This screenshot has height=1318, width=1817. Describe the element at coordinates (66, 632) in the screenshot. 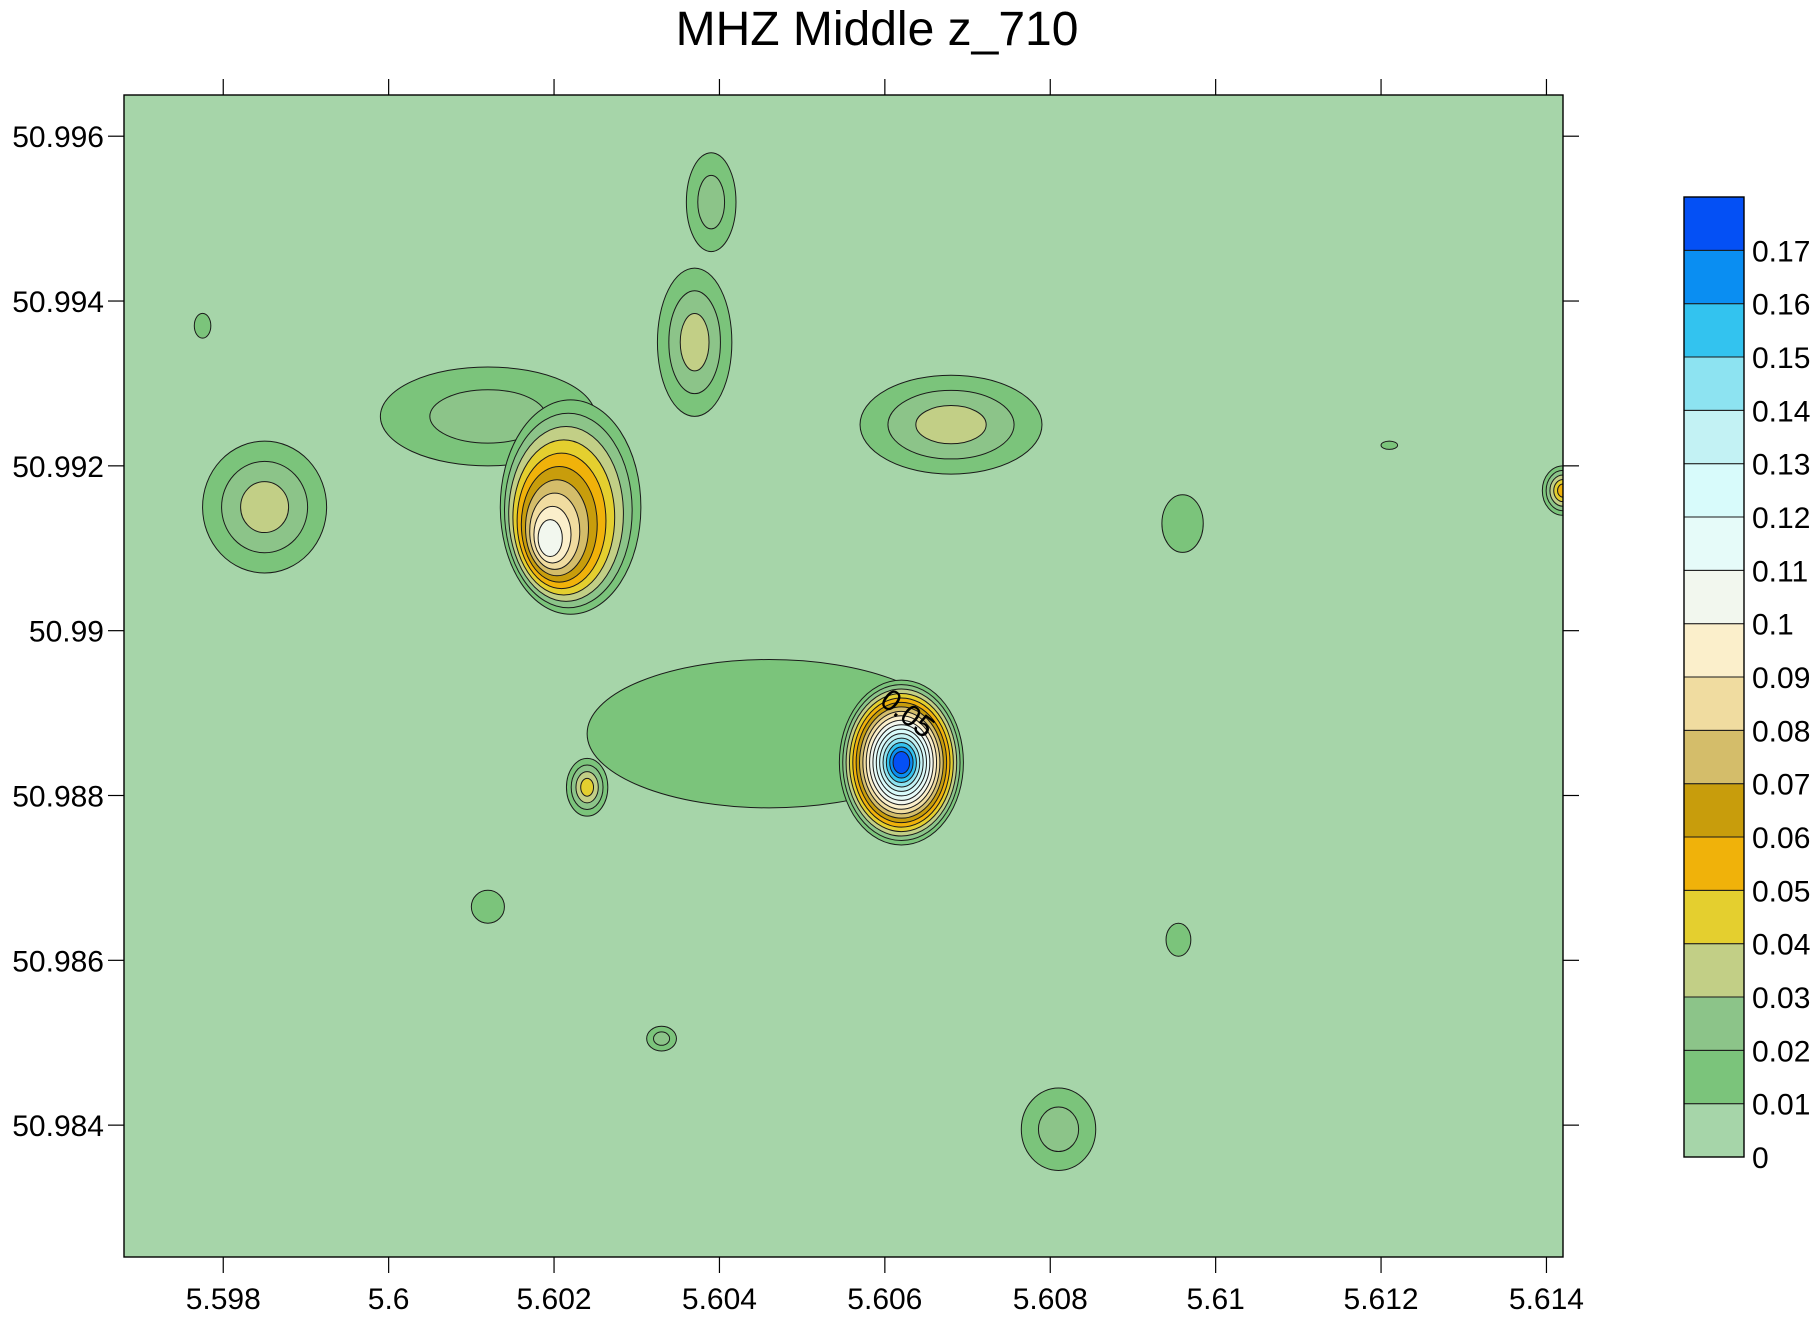

I see `y-tick-label: 50.99` at that location.